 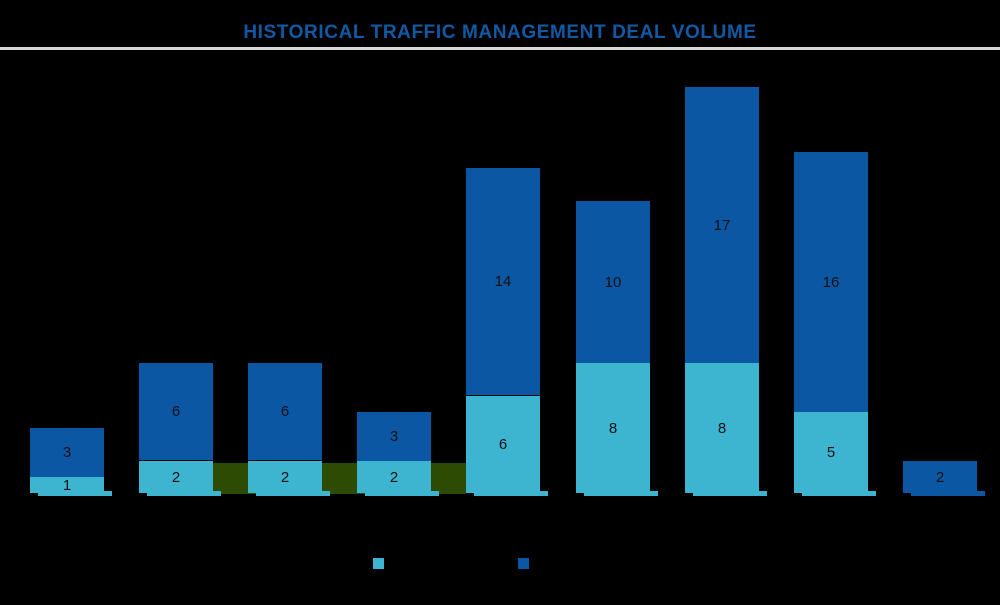 I want to click on bar-value-label: 17, so click(x=722, y=225).